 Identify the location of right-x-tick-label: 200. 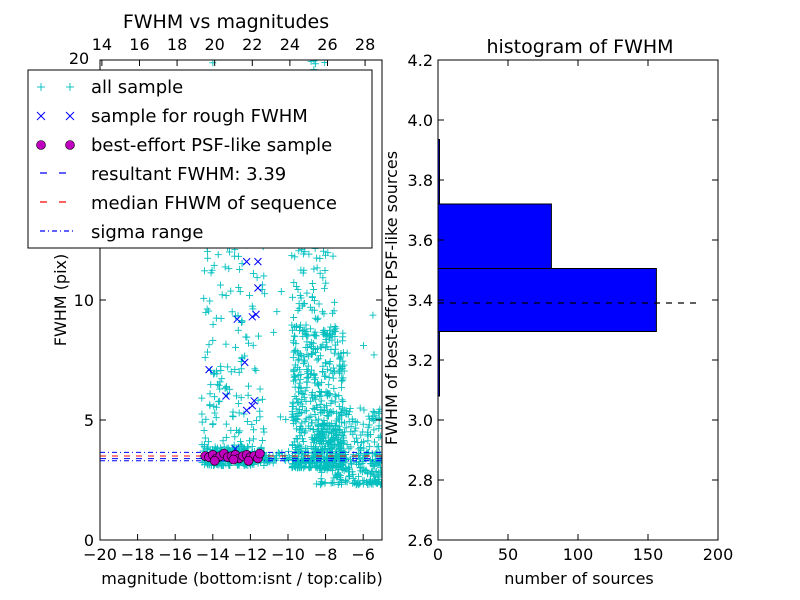
(718, 554).